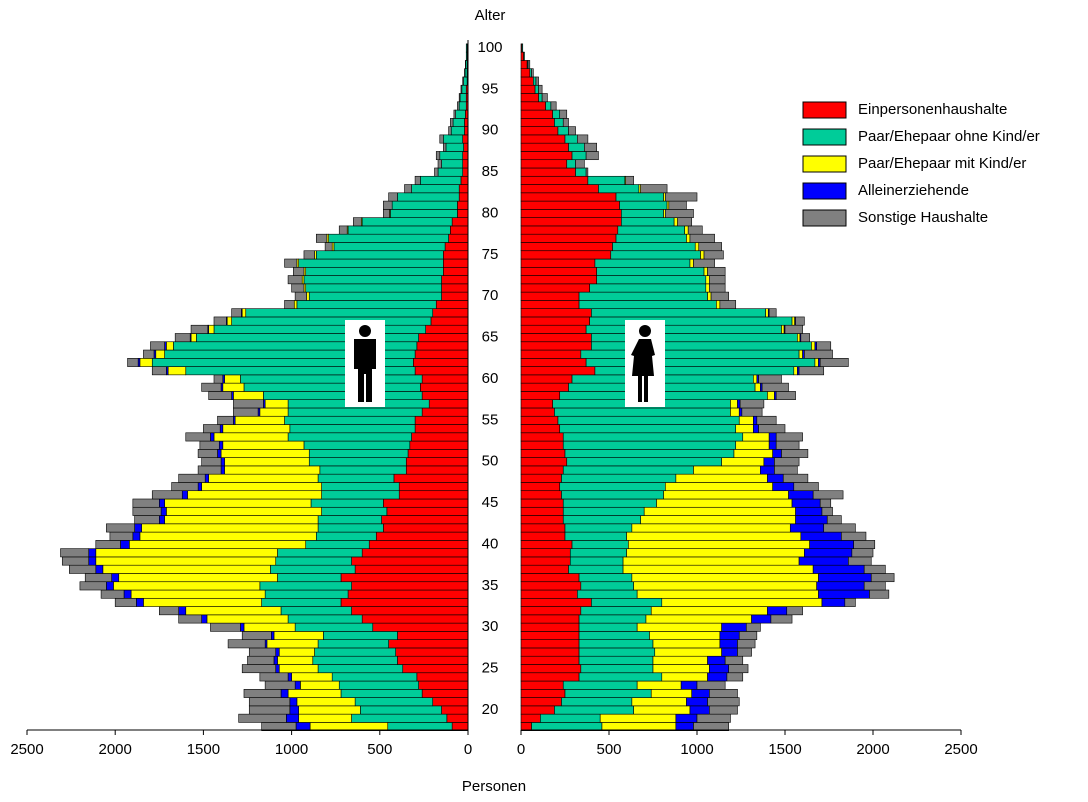  I want to click on legend-swatch, so click(824, 191).